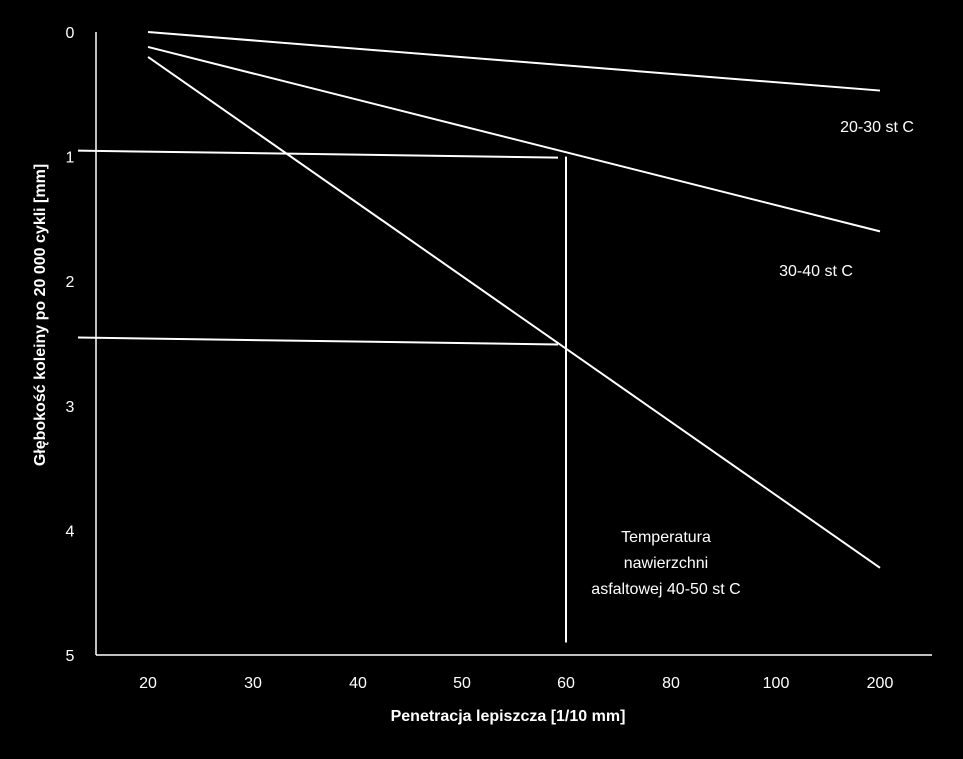  Describe the element at coordinates (253, 683) in the screenshot. I see `x-tick-label: 30` at that location.